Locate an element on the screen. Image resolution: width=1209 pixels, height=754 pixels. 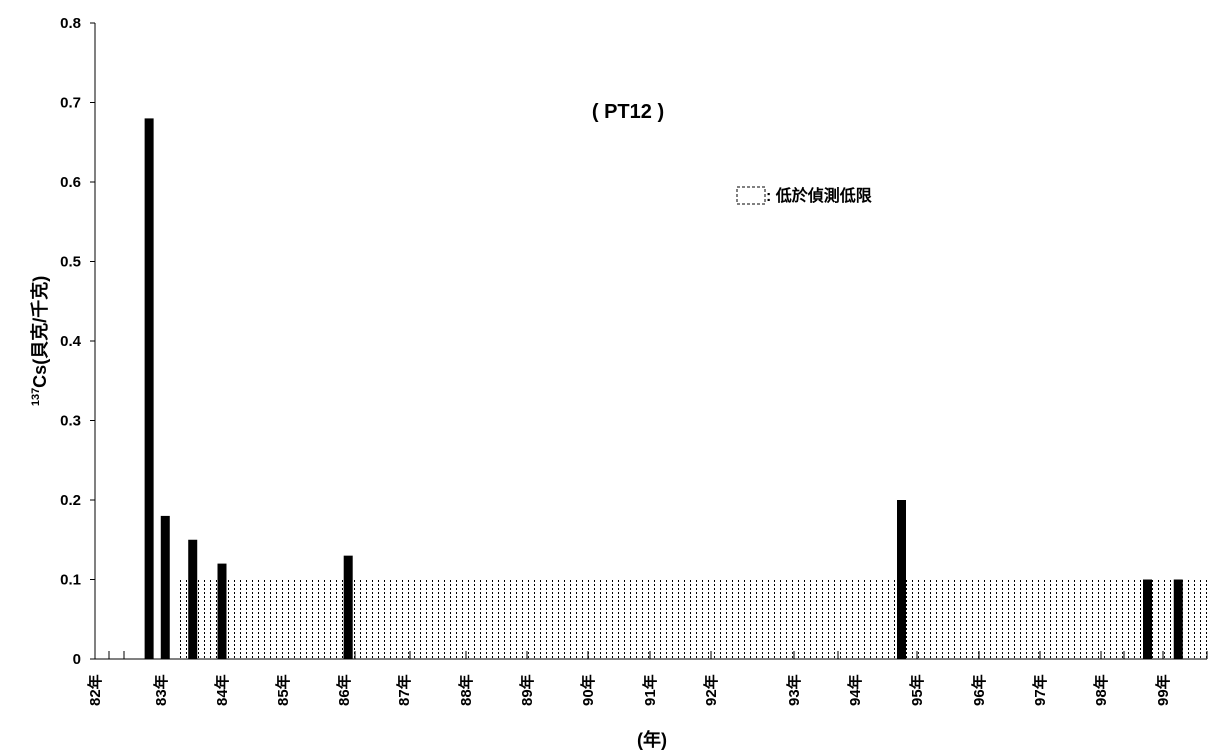
x-tick-label: 92年 is located at coordinates (711, 690).